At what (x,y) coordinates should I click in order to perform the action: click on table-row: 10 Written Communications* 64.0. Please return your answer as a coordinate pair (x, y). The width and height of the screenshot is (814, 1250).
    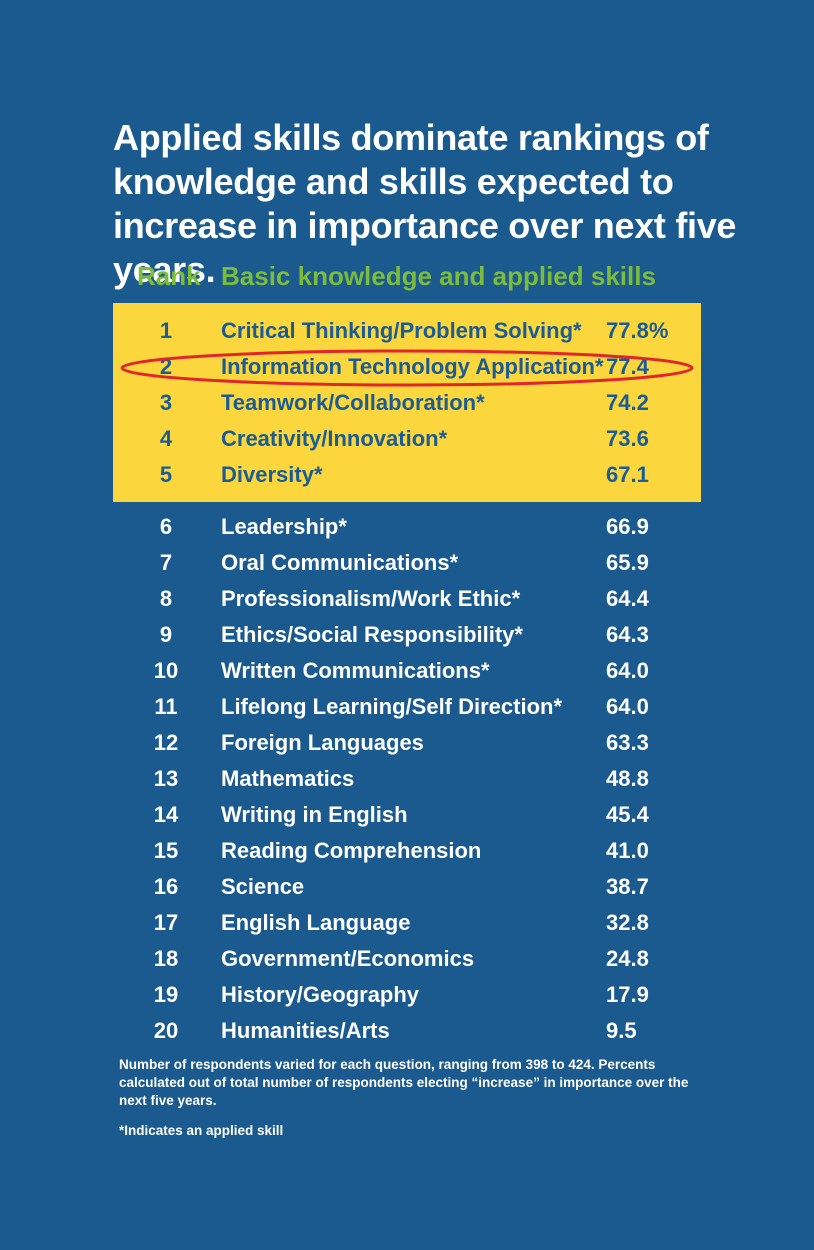
    Looking at the image, I should click on (407, 674).